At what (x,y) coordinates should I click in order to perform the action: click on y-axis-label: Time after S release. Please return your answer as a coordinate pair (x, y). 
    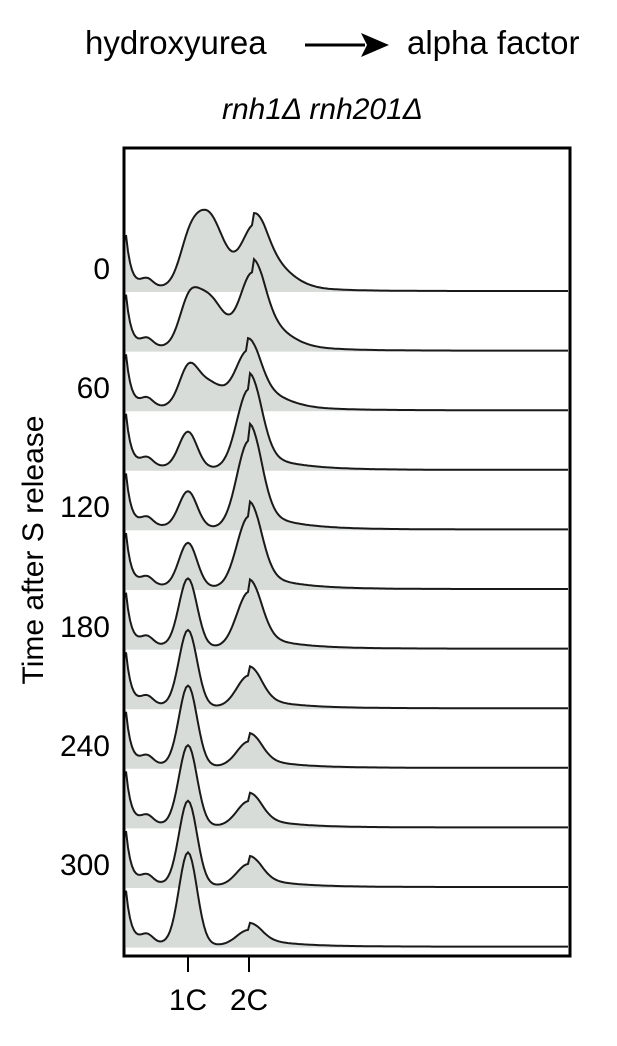
    Looking at the image, I should click on (33, 550).